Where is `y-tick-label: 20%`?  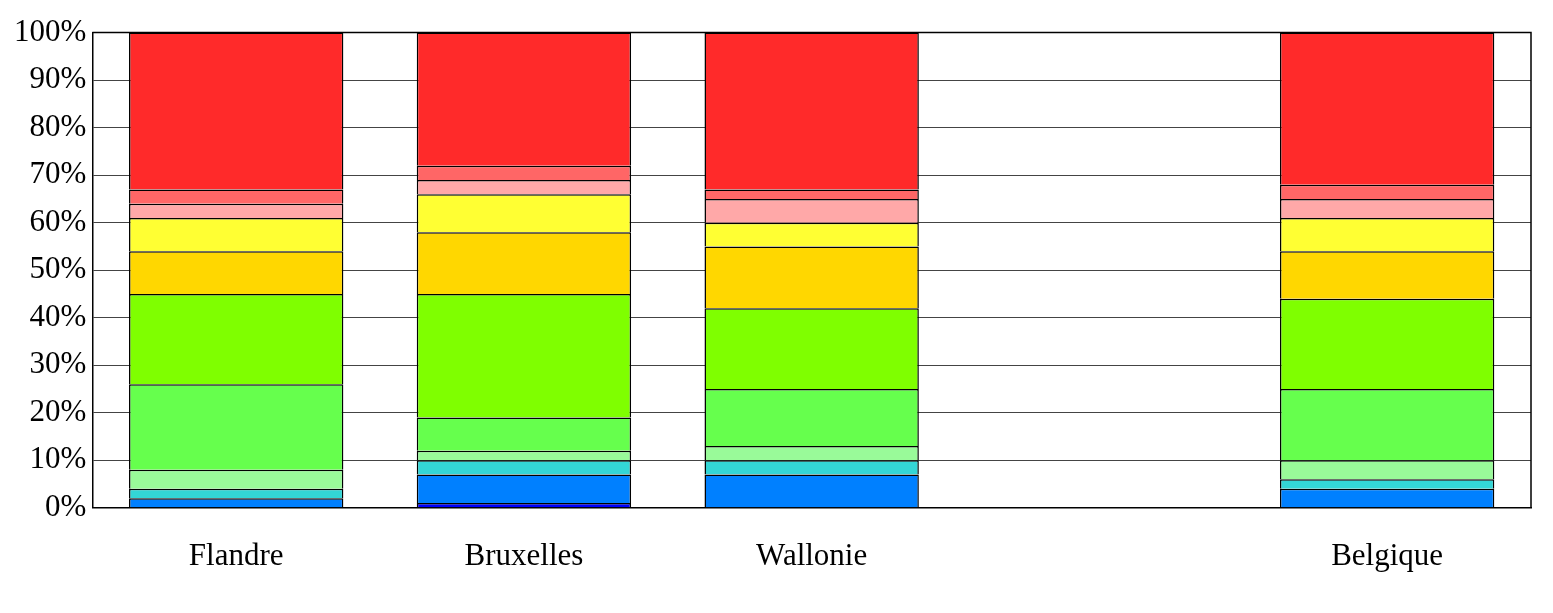 y-tick-label: 20% is located at coordinates (58, 410).